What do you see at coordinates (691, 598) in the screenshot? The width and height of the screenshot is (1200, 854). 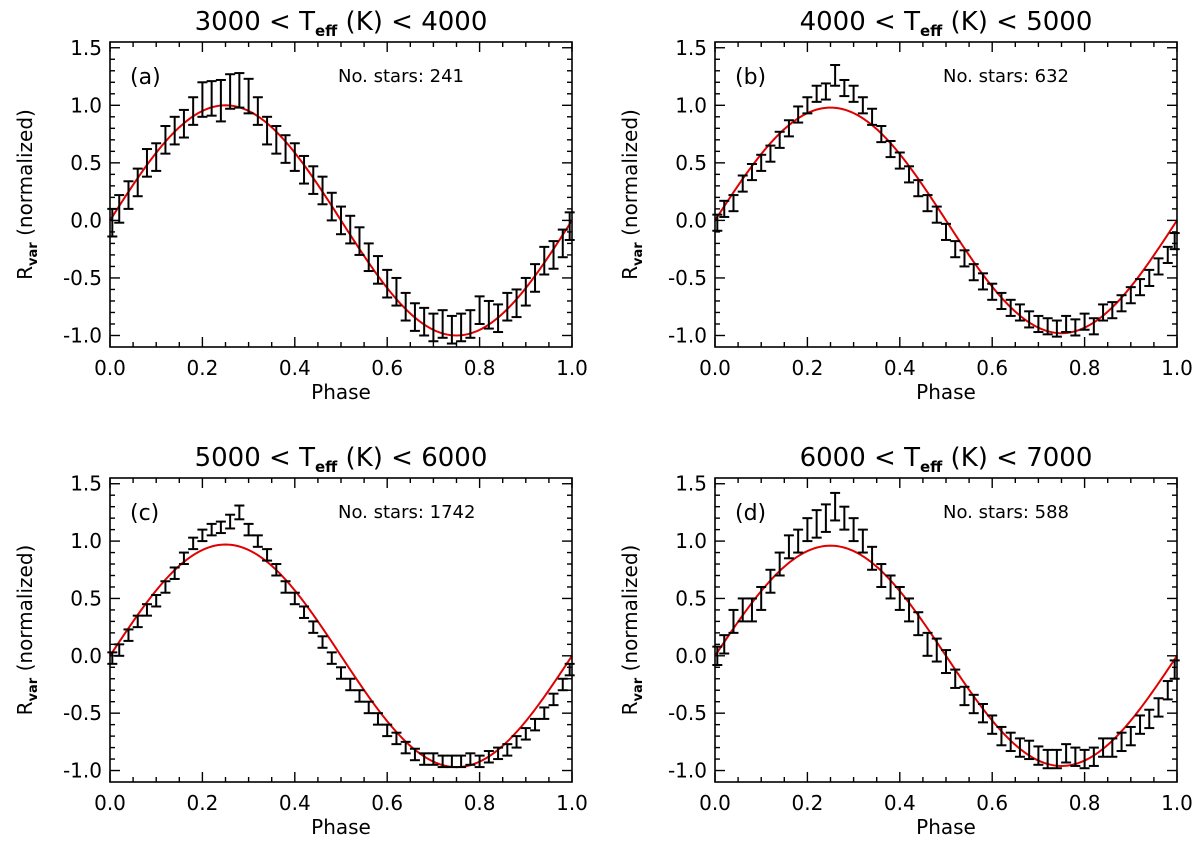 I see `y-tick-label: 0.5` at bounding box center [691, 598].